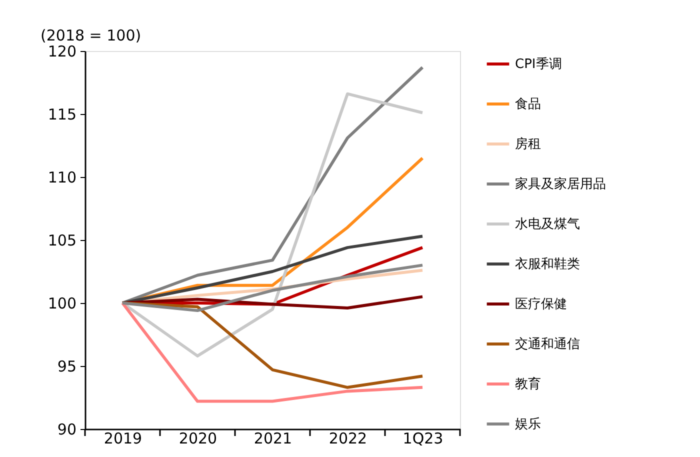  I want to click on y-tick-label: 120, so click(62, 51).